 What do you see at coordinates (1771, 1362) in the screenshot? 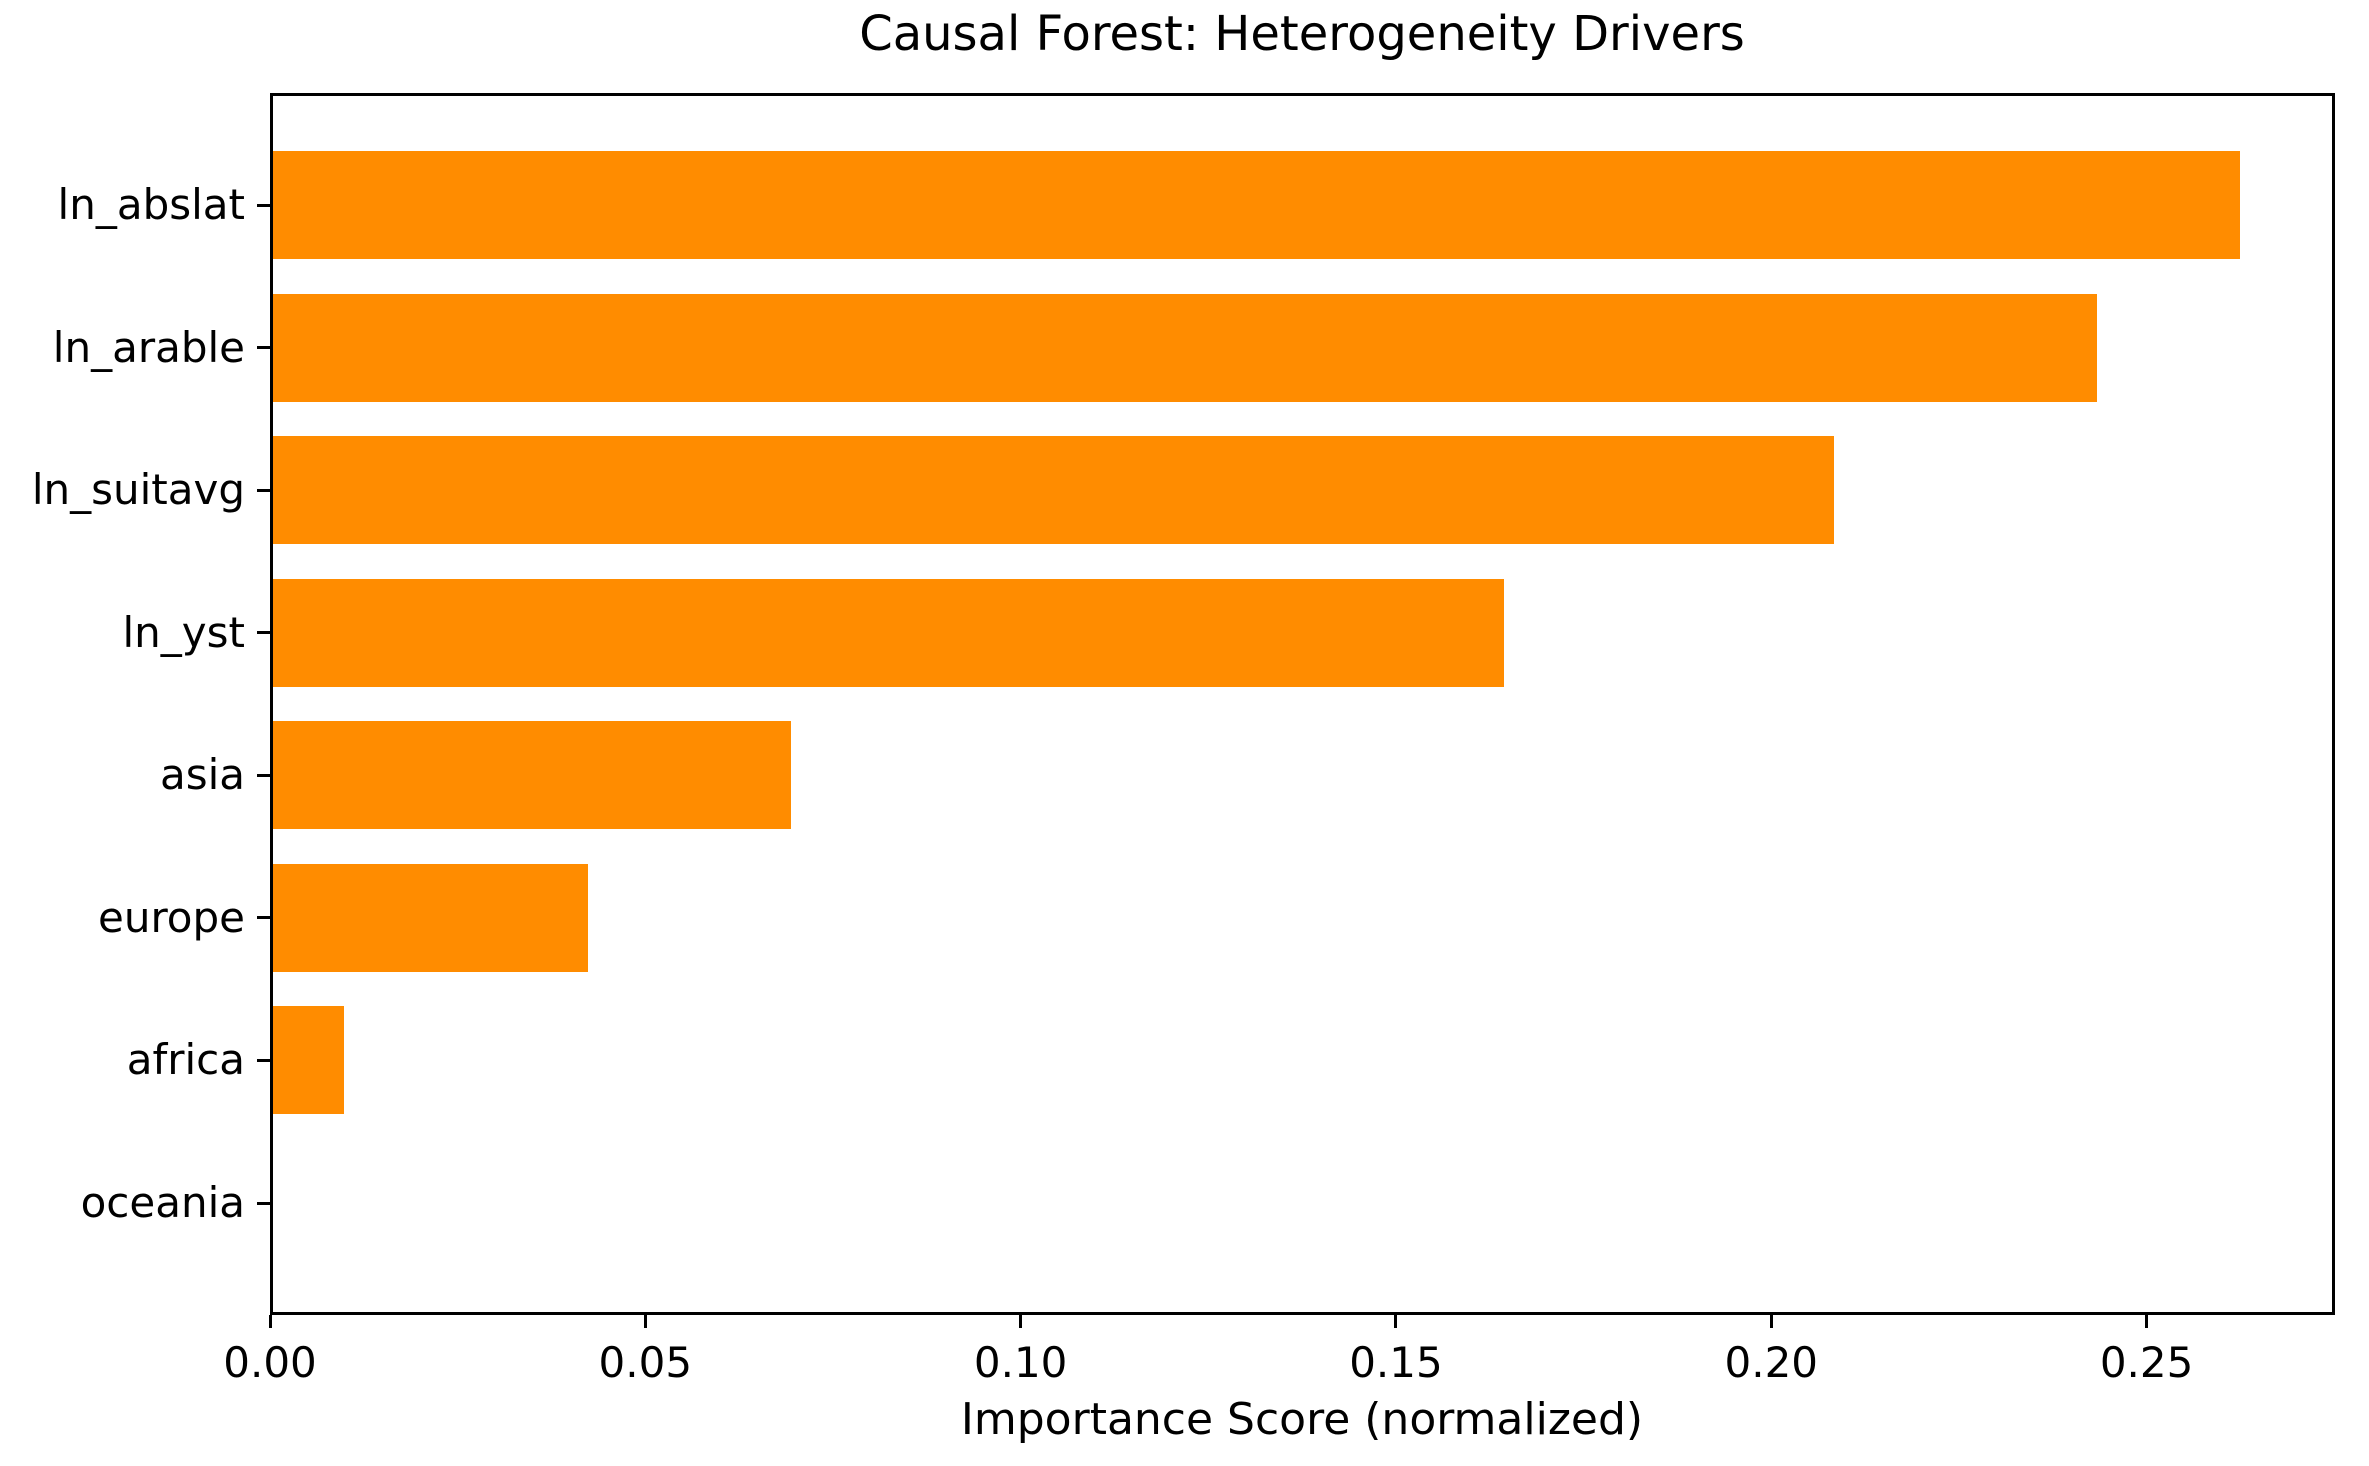
I see `x-tick-label-0.20: 0.20` at bounding box center [1771, 1362].